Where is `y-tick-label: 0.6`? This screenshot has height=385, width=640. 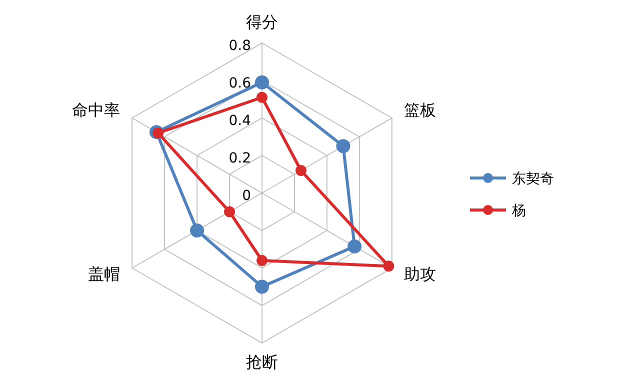
y-tick-label: 0.6 is located at coordinates (240, 83).